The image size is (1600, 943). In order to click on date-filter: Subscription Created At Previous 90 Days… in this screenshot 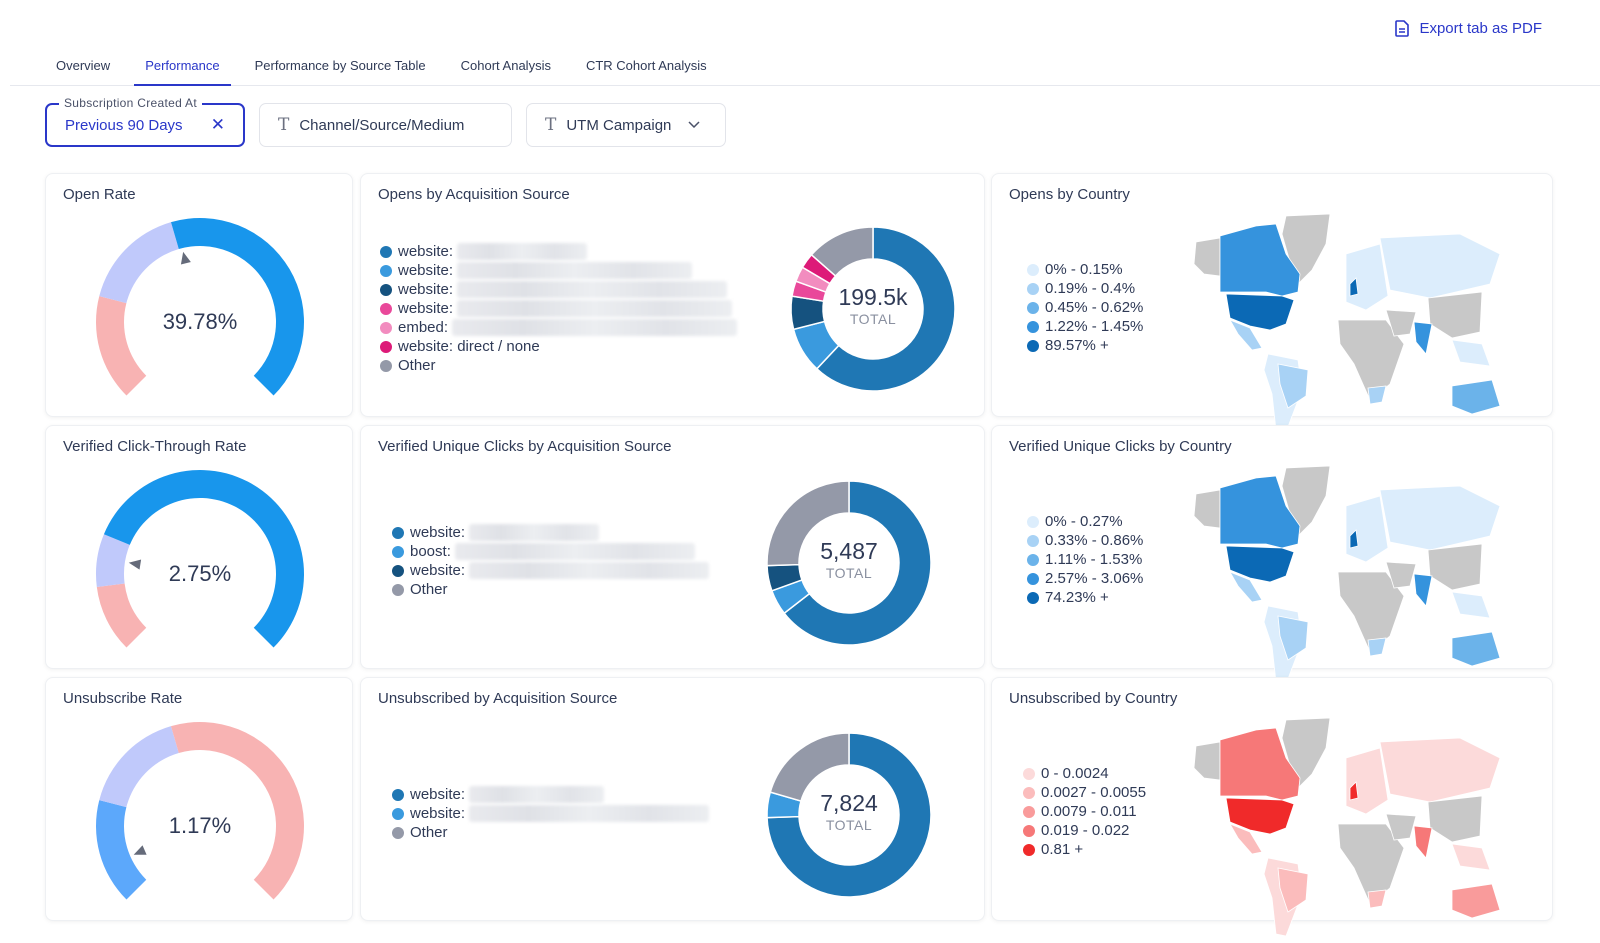, I will do `click(145, 121)`.